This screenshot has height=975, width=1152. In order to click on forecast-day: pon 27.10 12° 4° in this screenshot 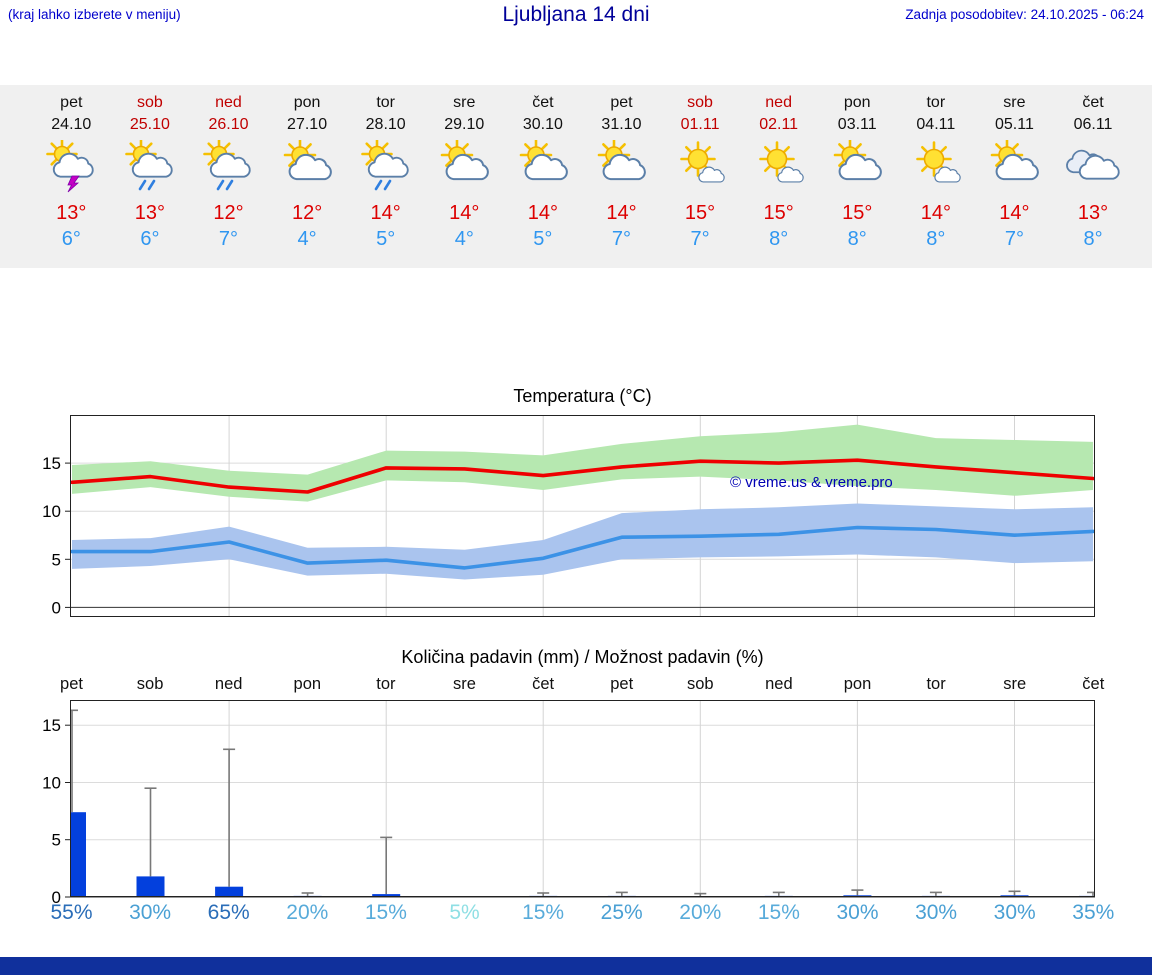, I will do `click(307, 180)`.